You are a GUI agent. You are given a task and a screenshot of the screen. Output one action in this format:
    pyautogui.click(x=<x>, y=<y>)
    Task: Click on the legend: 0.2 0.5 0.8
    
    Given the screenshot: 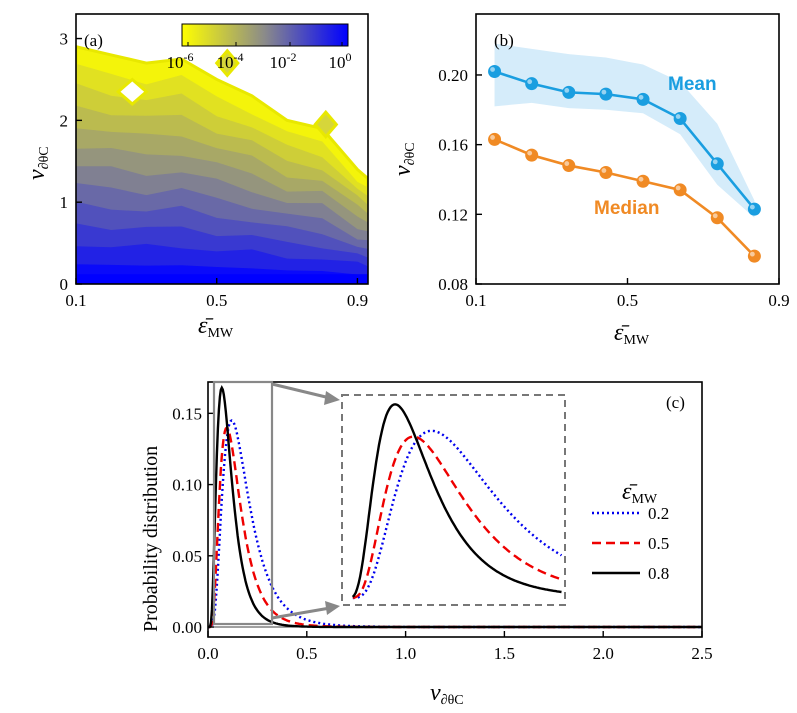 What is the action you would take?
    pyautogui.click(x=630, y=543)
    